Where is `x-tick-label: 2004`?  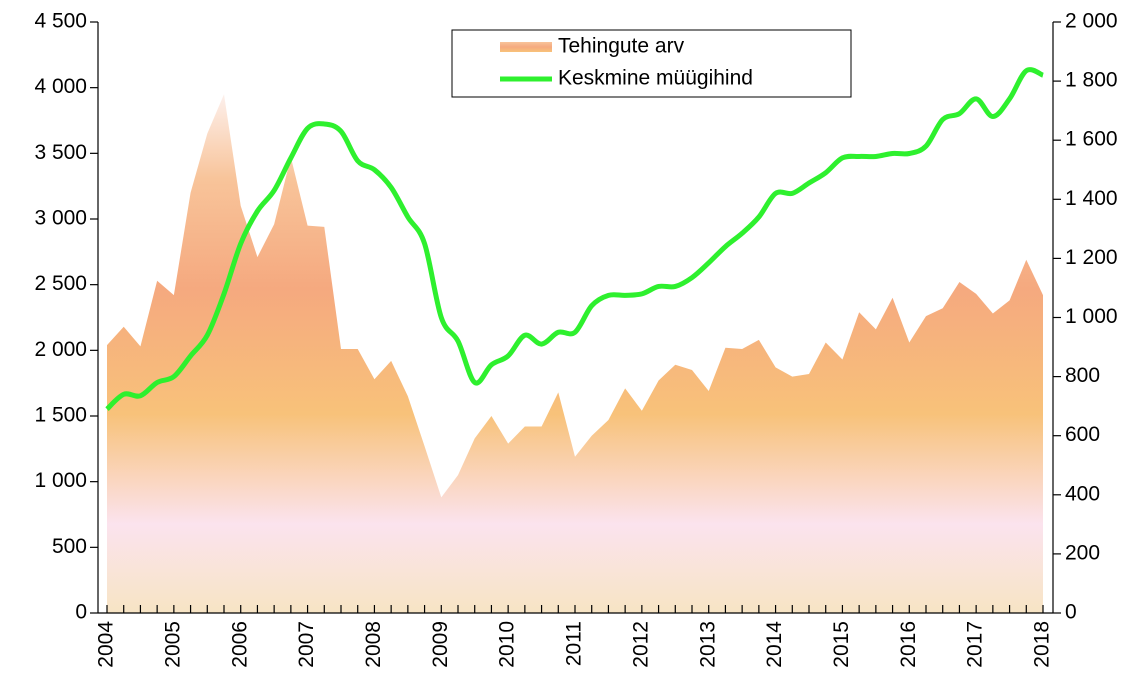
x-tick-label: 2004 is located at coordinates (106, 644).